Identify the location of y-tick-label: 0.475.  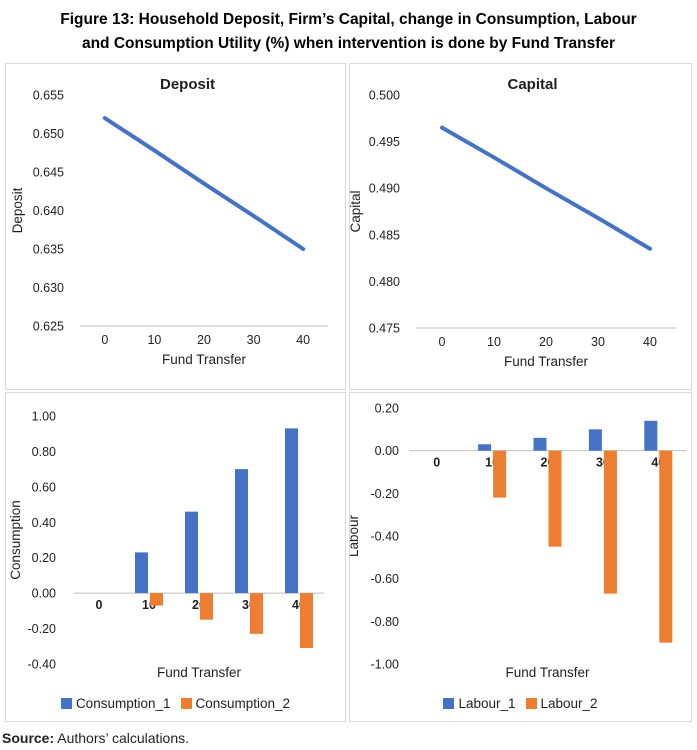
(384, 328).